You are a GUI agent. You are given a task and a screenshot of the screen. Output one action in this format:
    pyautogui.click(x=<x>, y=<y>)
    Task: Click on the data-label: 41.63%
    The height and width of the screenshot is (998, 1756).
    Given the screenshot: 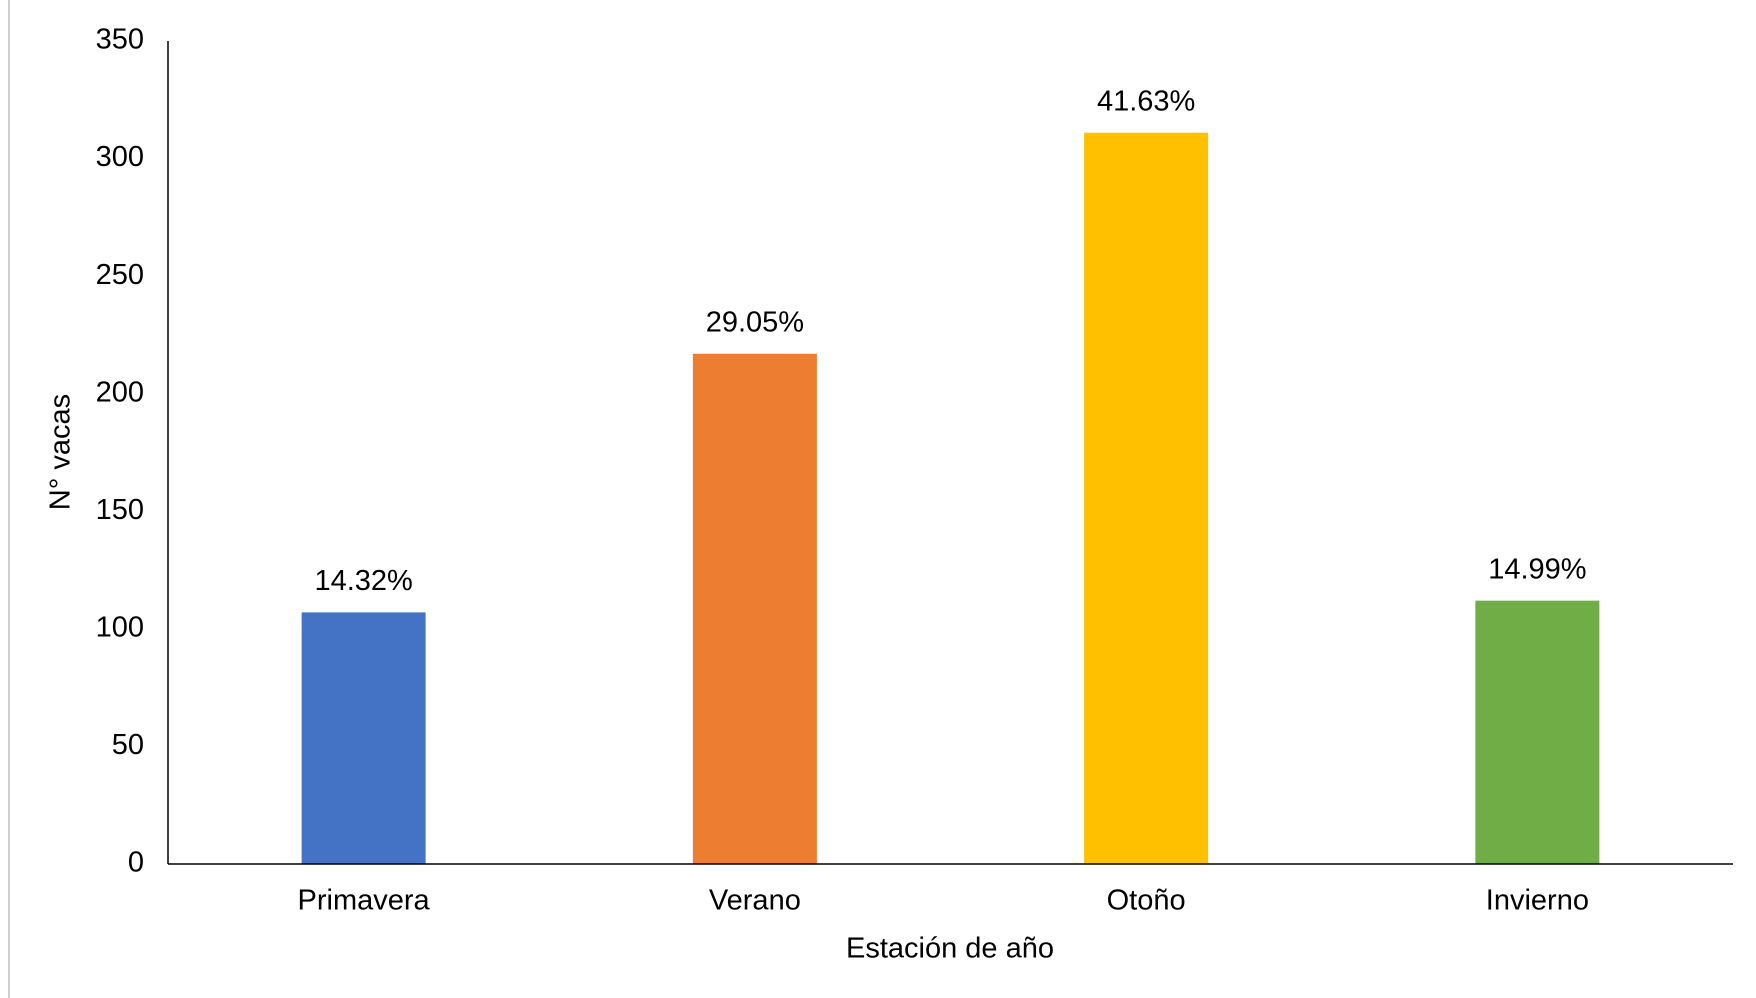 What is the action you would take?
    pyautogui.click(x=1146, y=101)
    